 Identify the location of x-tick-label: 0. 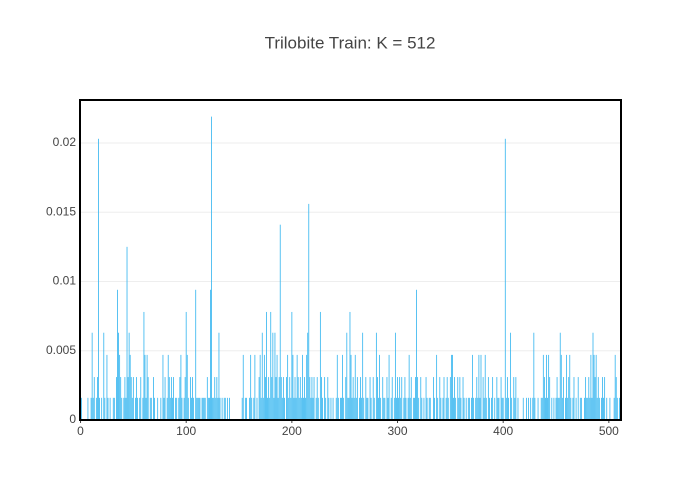
(80, 431).